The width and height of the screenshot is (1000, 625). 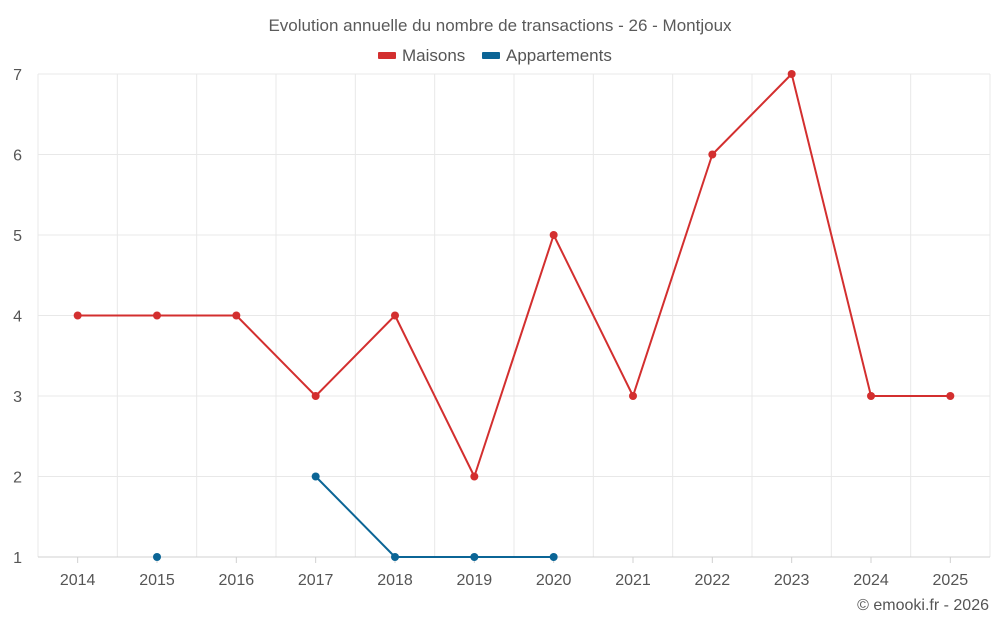 What do you see at coordinates (17, 75) in the screenshot?
I see `y-tick-label: 7` at bounding box center [17, 75].